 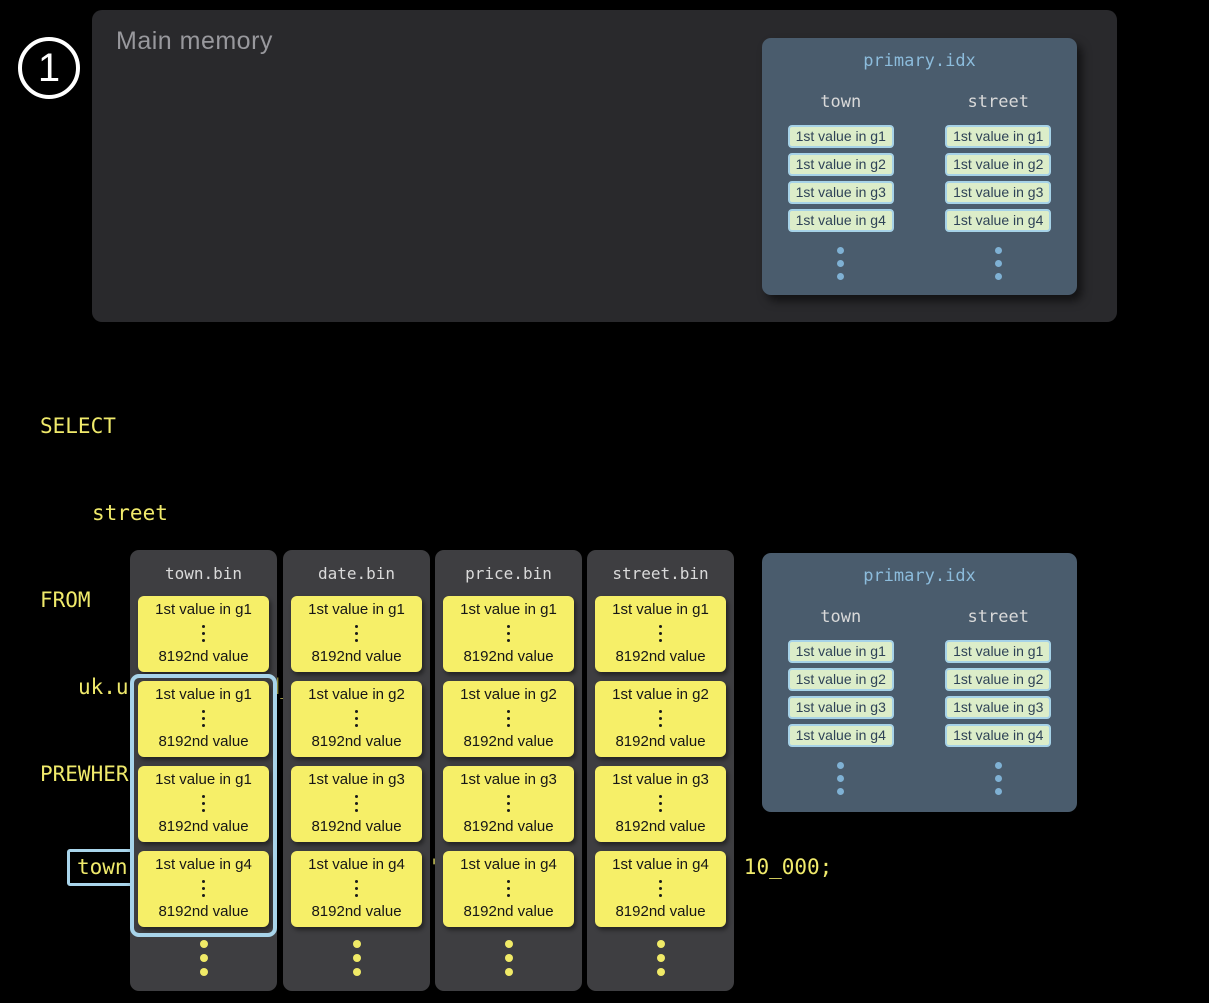 I want to click on sql-line-select-column: street, so click(x=130, y=513).